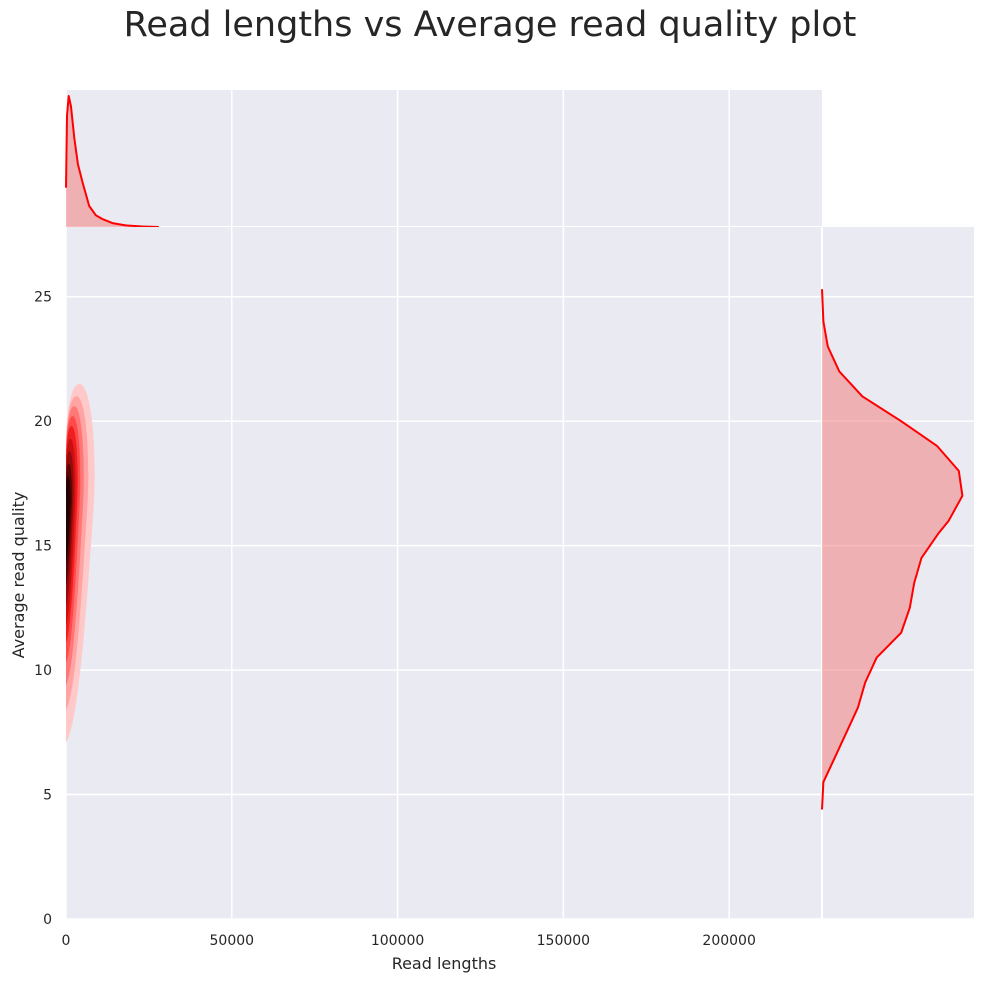 The width and height of the screenshot is (984, 982). Describe the element at coordinates (43, 422) in the screenshot. I see `y-tick-label: 20` at that location.